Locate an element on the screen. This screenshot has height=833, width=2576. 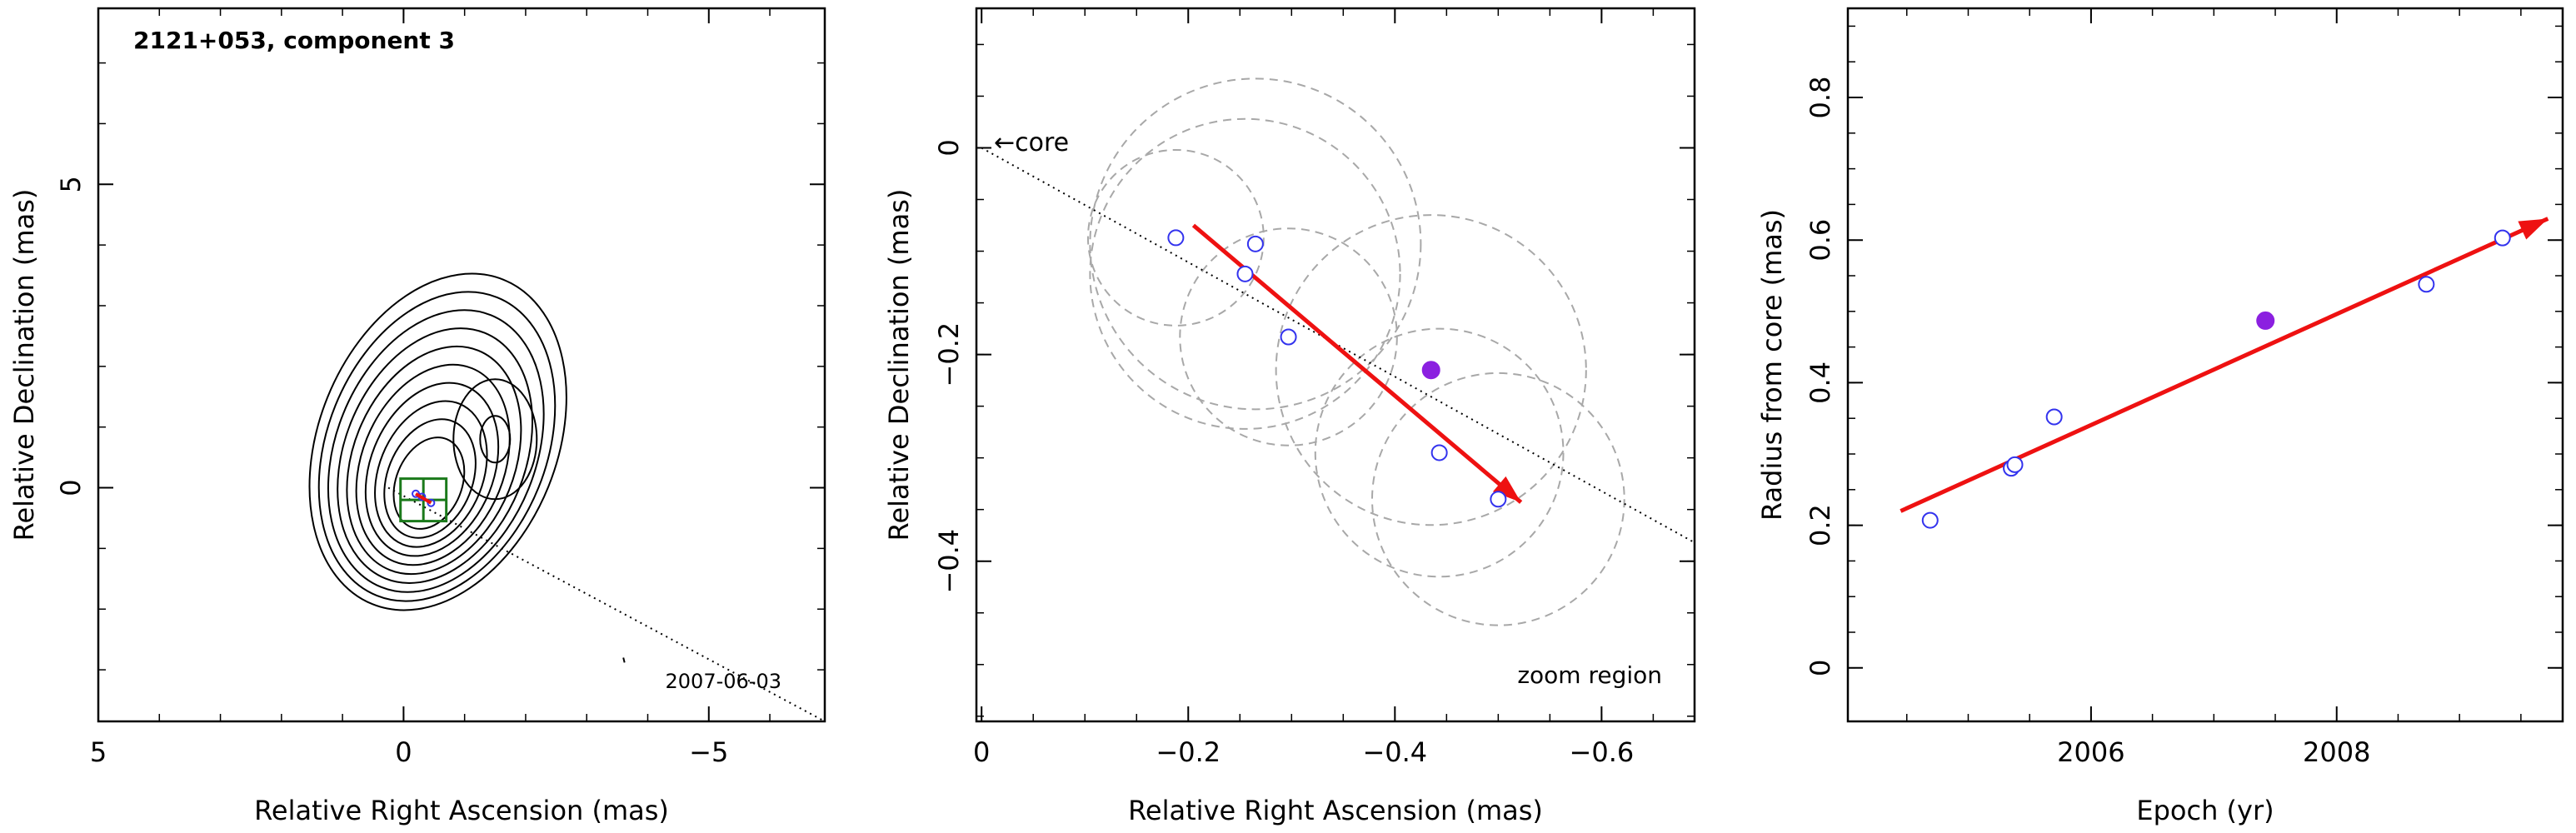
y-tick-label: −0.2 is located at coordinates (949, 354).